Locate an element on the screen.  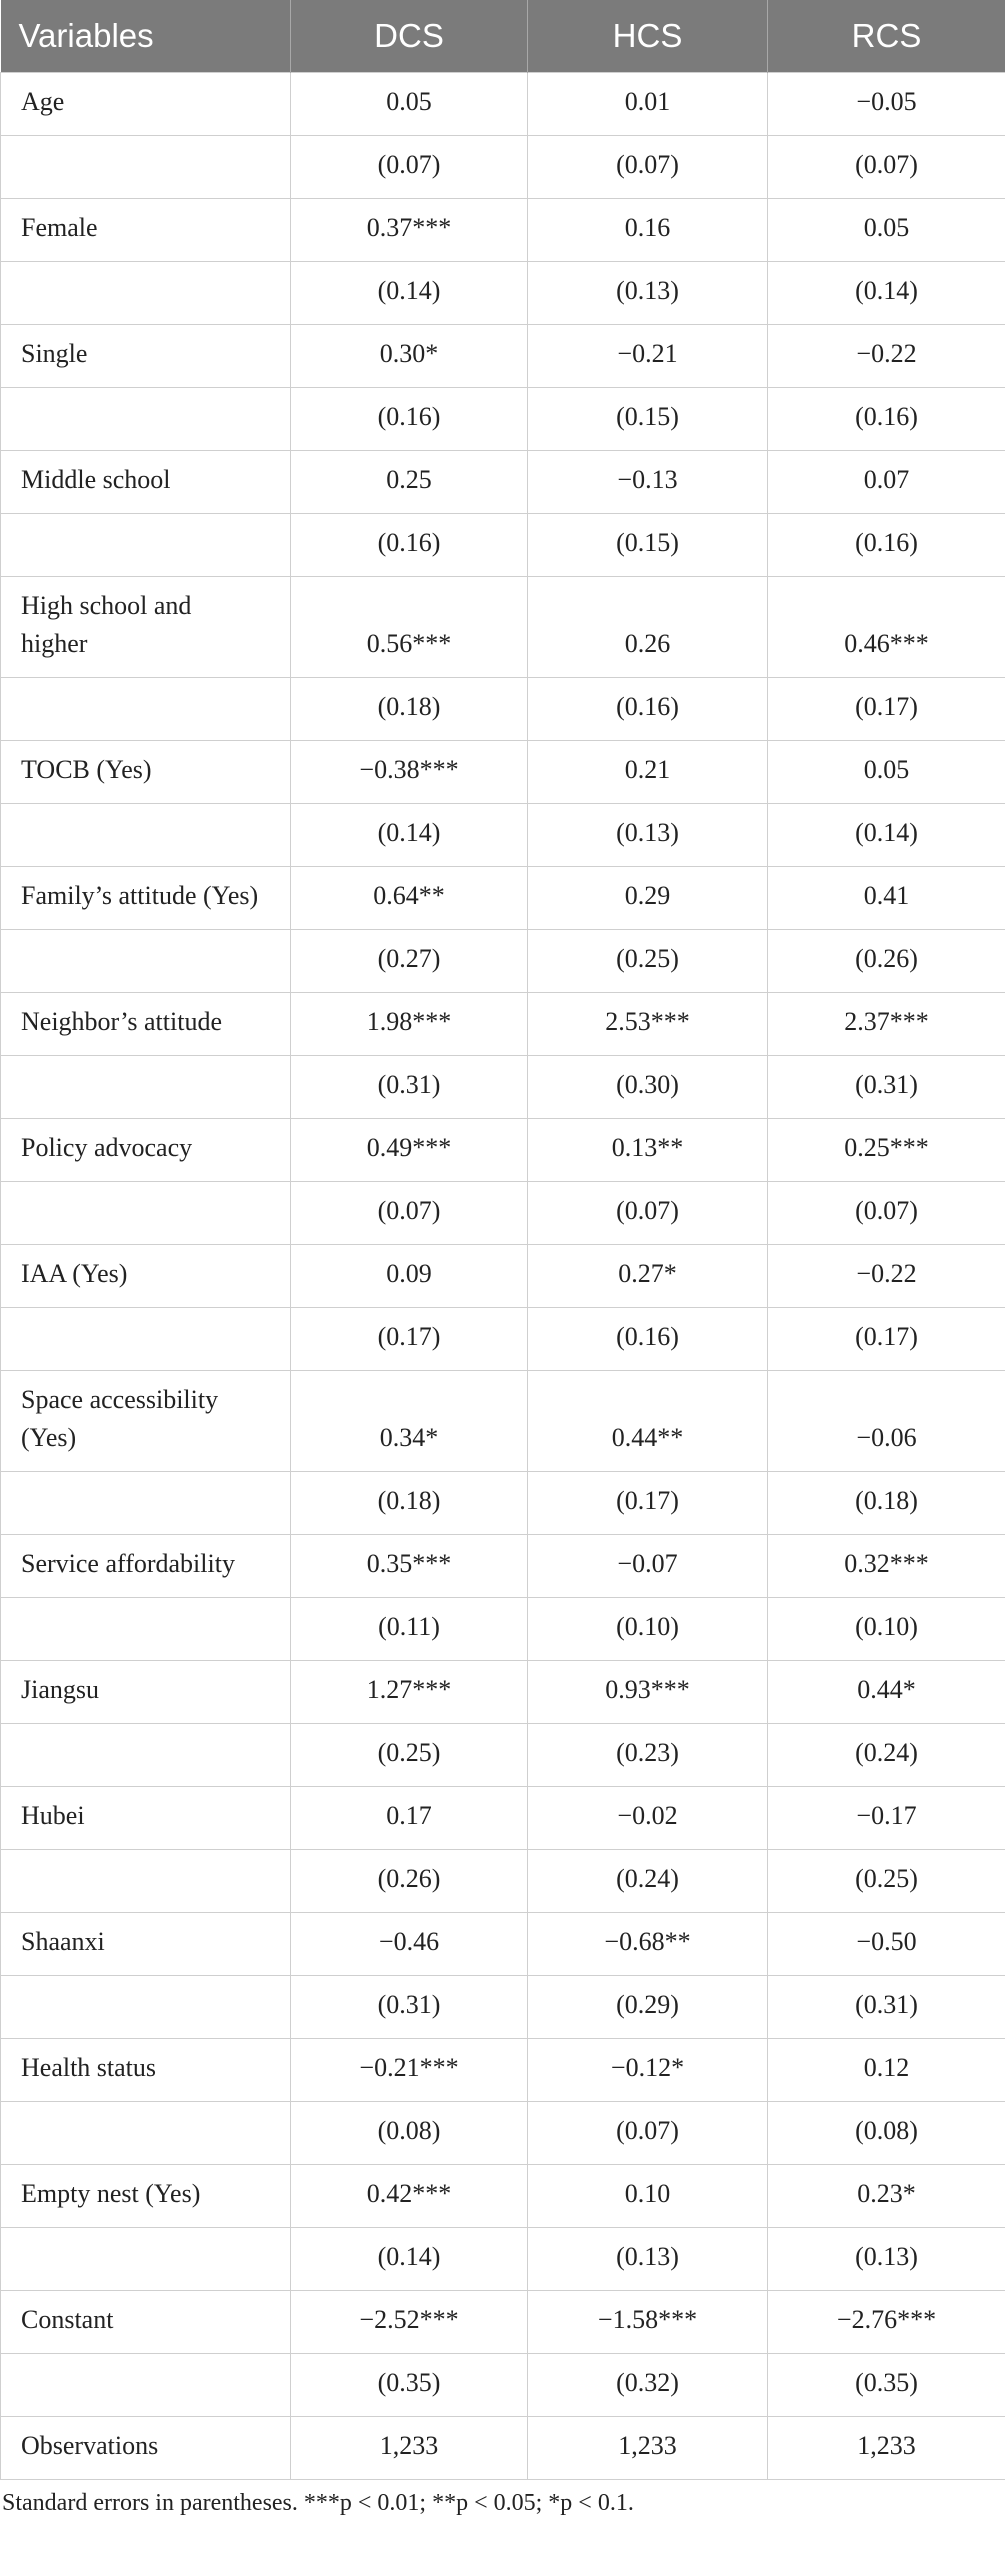
variable-label: Constant is located at coordinates (67, 2319).